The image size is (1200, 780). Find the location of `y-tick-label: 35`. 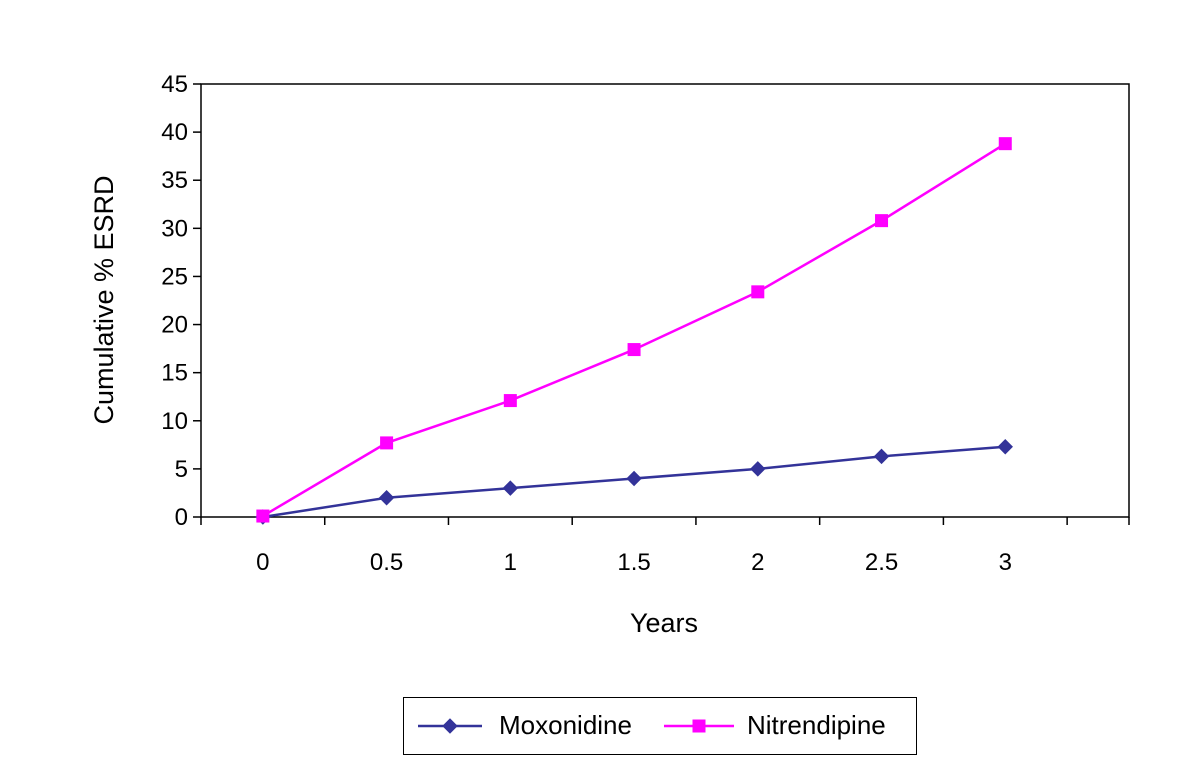

y-tick-label: 35 is located at coordinates (174, 180).